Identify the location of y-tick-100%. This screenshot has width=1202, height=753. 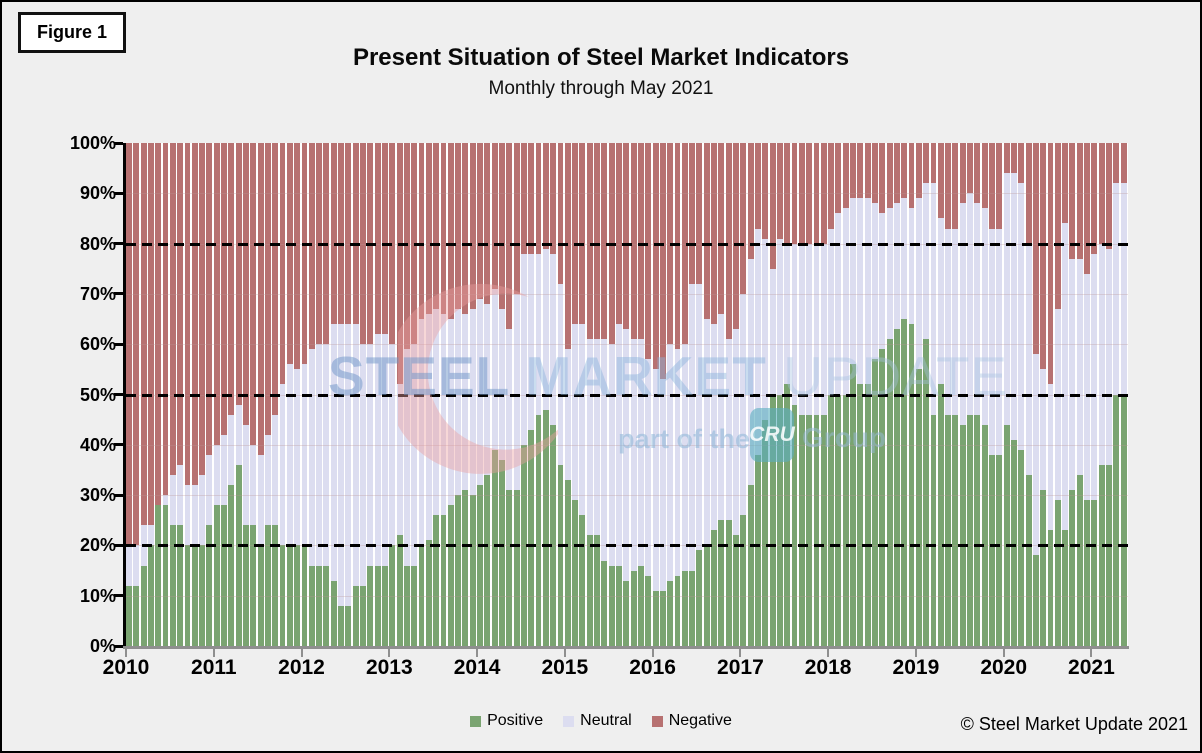
(118, 143).